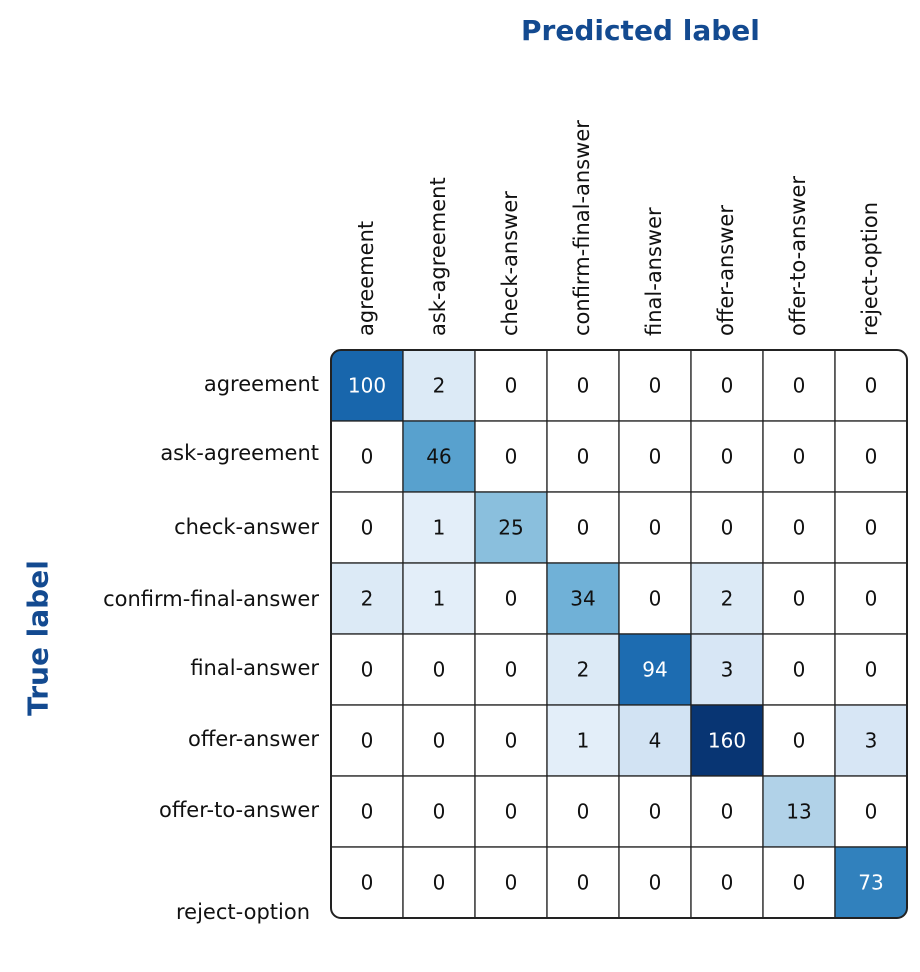  I want to click on cell-value-7-3: 0, so click(583, 883).